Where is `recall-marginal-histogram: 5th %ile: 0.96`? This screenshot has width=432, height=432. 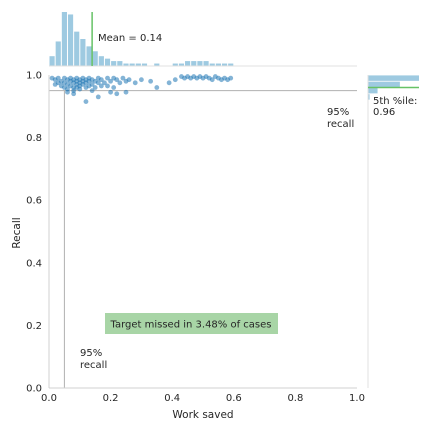 recall-marginal-histogram: 5th %ile: 0.96 is located at coordinates (393, 231).